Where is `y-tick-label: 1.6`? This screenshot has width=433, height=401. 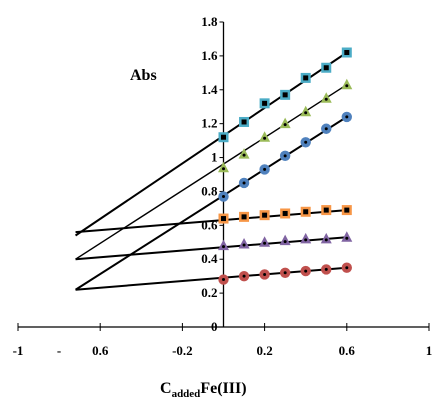
y-tick-label: 1.6 is located at coordinates (209, 55).